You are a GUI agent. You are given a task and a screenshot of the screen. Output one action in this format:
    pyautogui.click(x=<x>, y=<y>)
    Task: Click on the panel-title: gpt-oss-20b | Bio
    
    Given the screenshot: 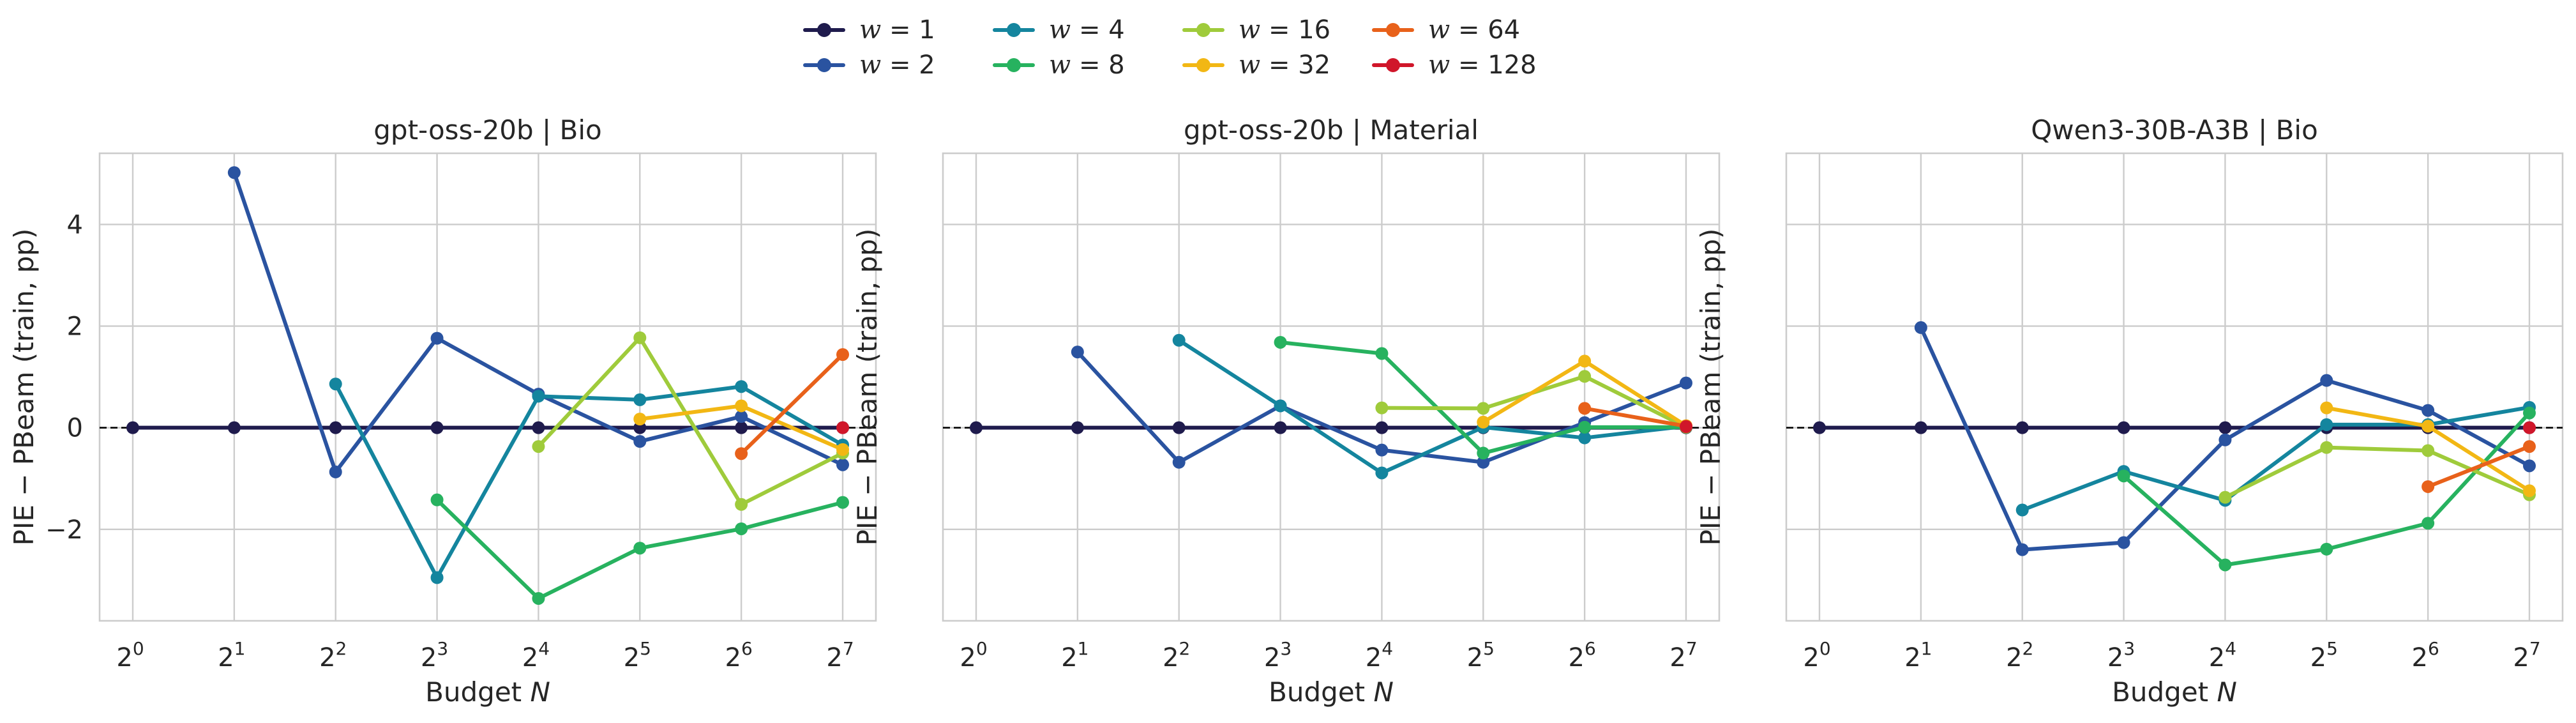 What is the action you would take?
    pyautogui.click(x=487, y=130)
    